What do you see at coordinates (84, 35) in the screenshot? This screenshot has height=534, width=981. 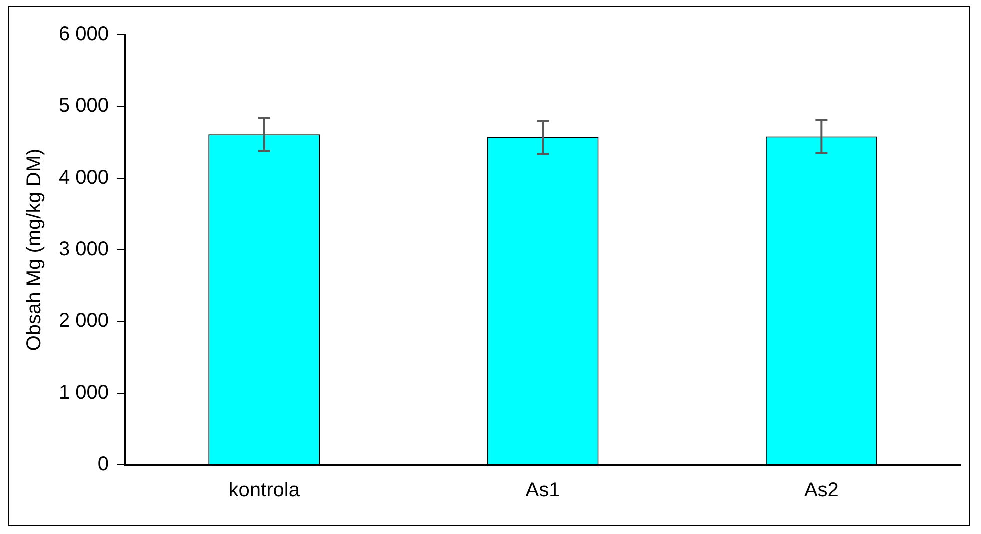 I see `y-tick-label: 6 000` at bounding box center [84, 35].